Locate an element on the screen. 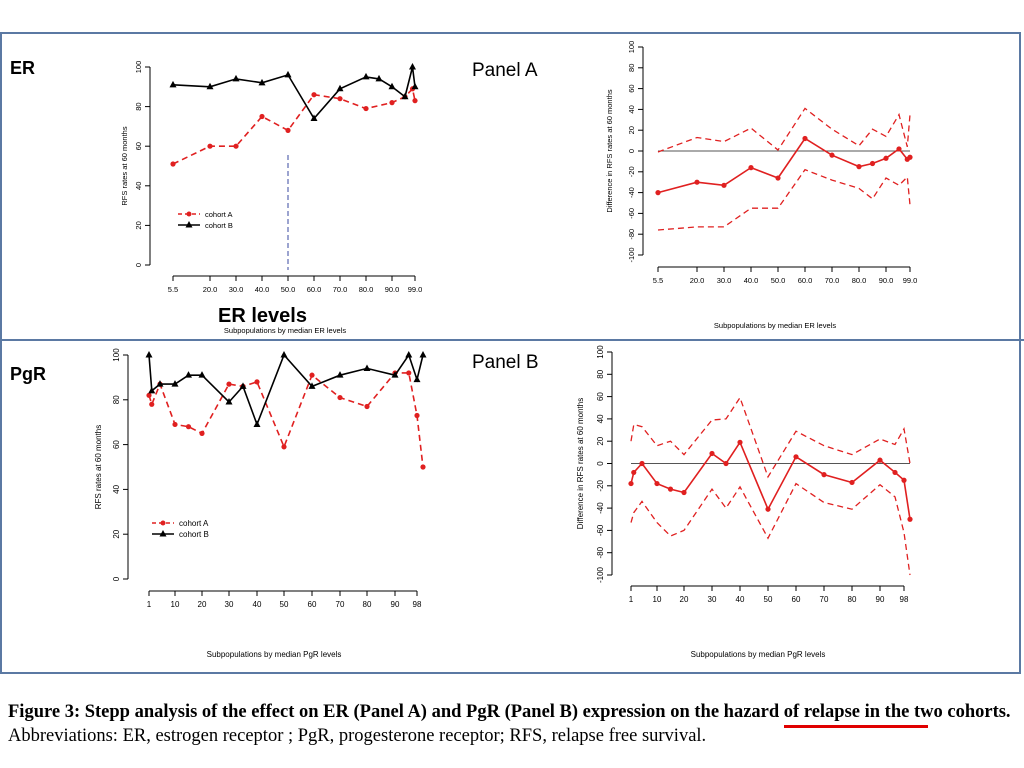  y-tick-label: 80 is located at coordinates (116, 399).